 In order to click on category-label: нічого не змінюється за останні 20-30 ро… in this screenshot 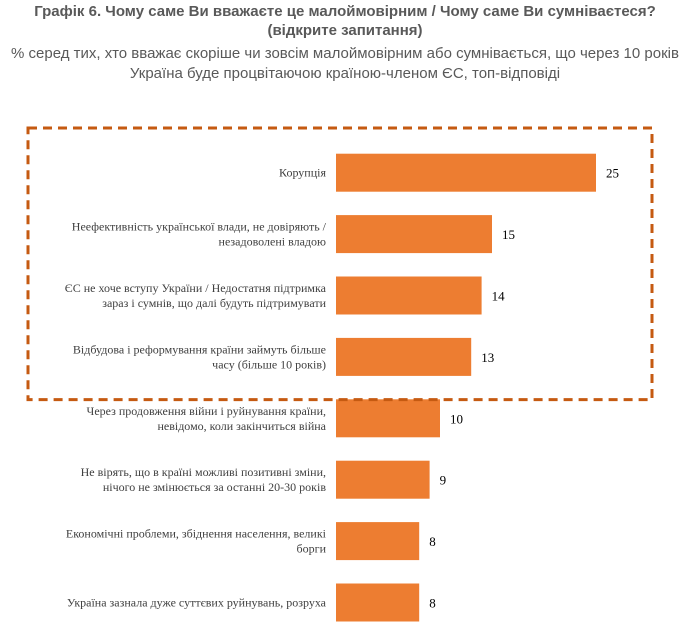, I will do `click(215, 487)`.